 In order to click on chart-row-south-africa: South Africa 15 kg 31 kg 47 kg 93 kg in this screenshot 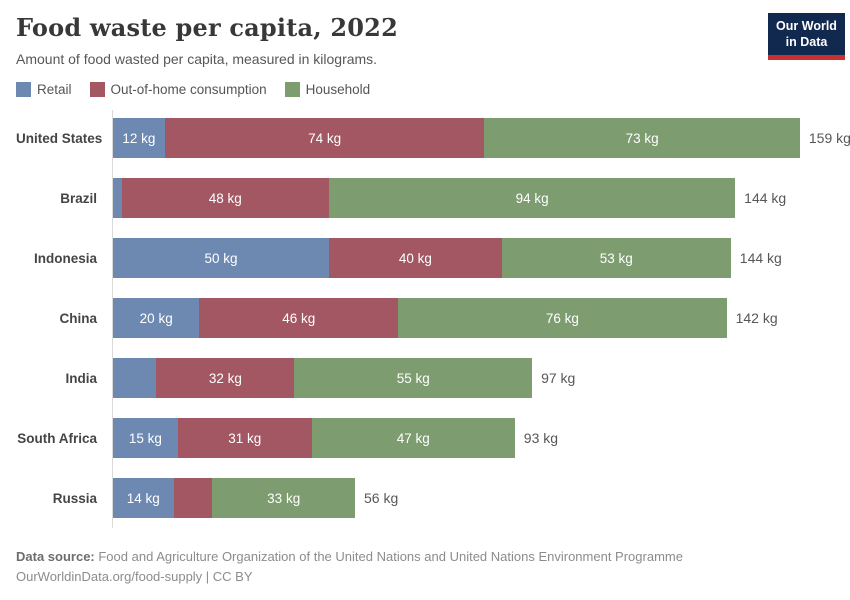, I will do `click(425, 438)`.